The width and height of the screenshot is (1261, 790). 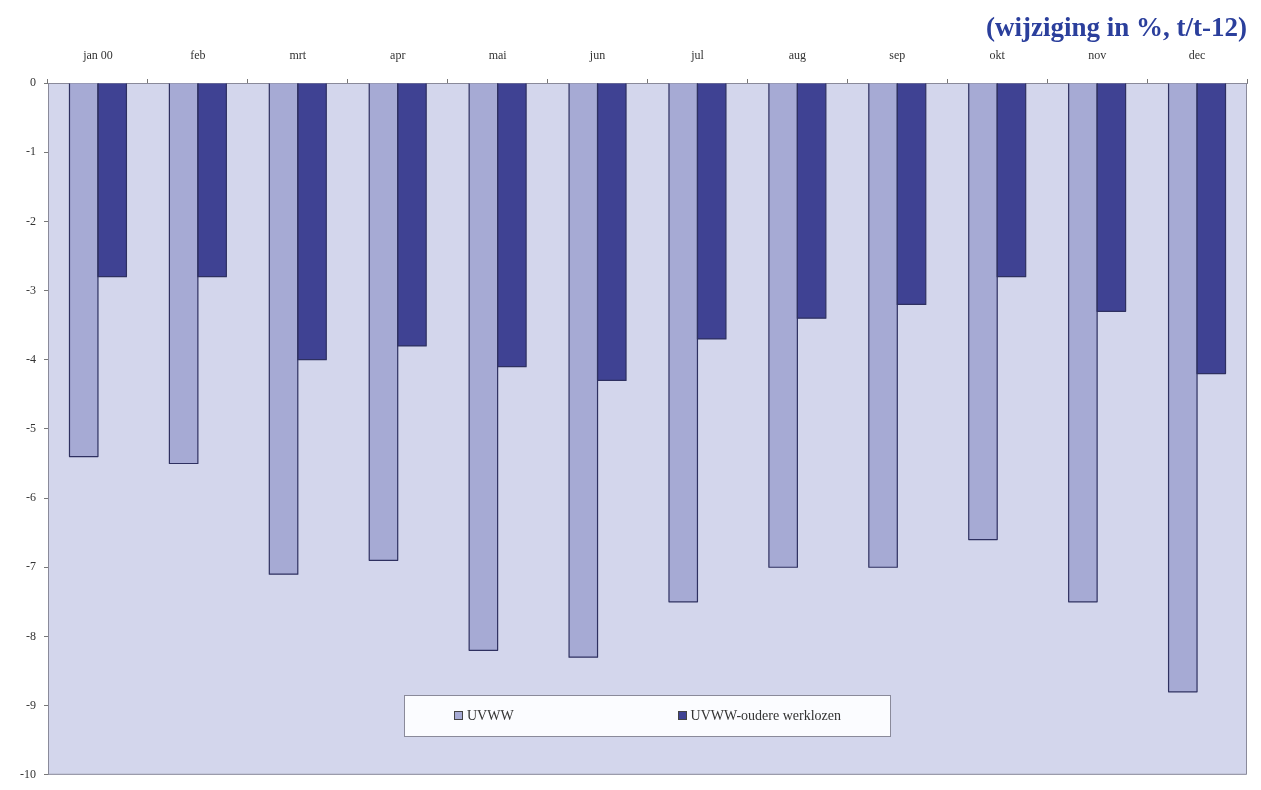 What do you see at coordinates (31, 151) in the screenshot?
I see `y-tick-label: -1` at bounding box center [31, 151].